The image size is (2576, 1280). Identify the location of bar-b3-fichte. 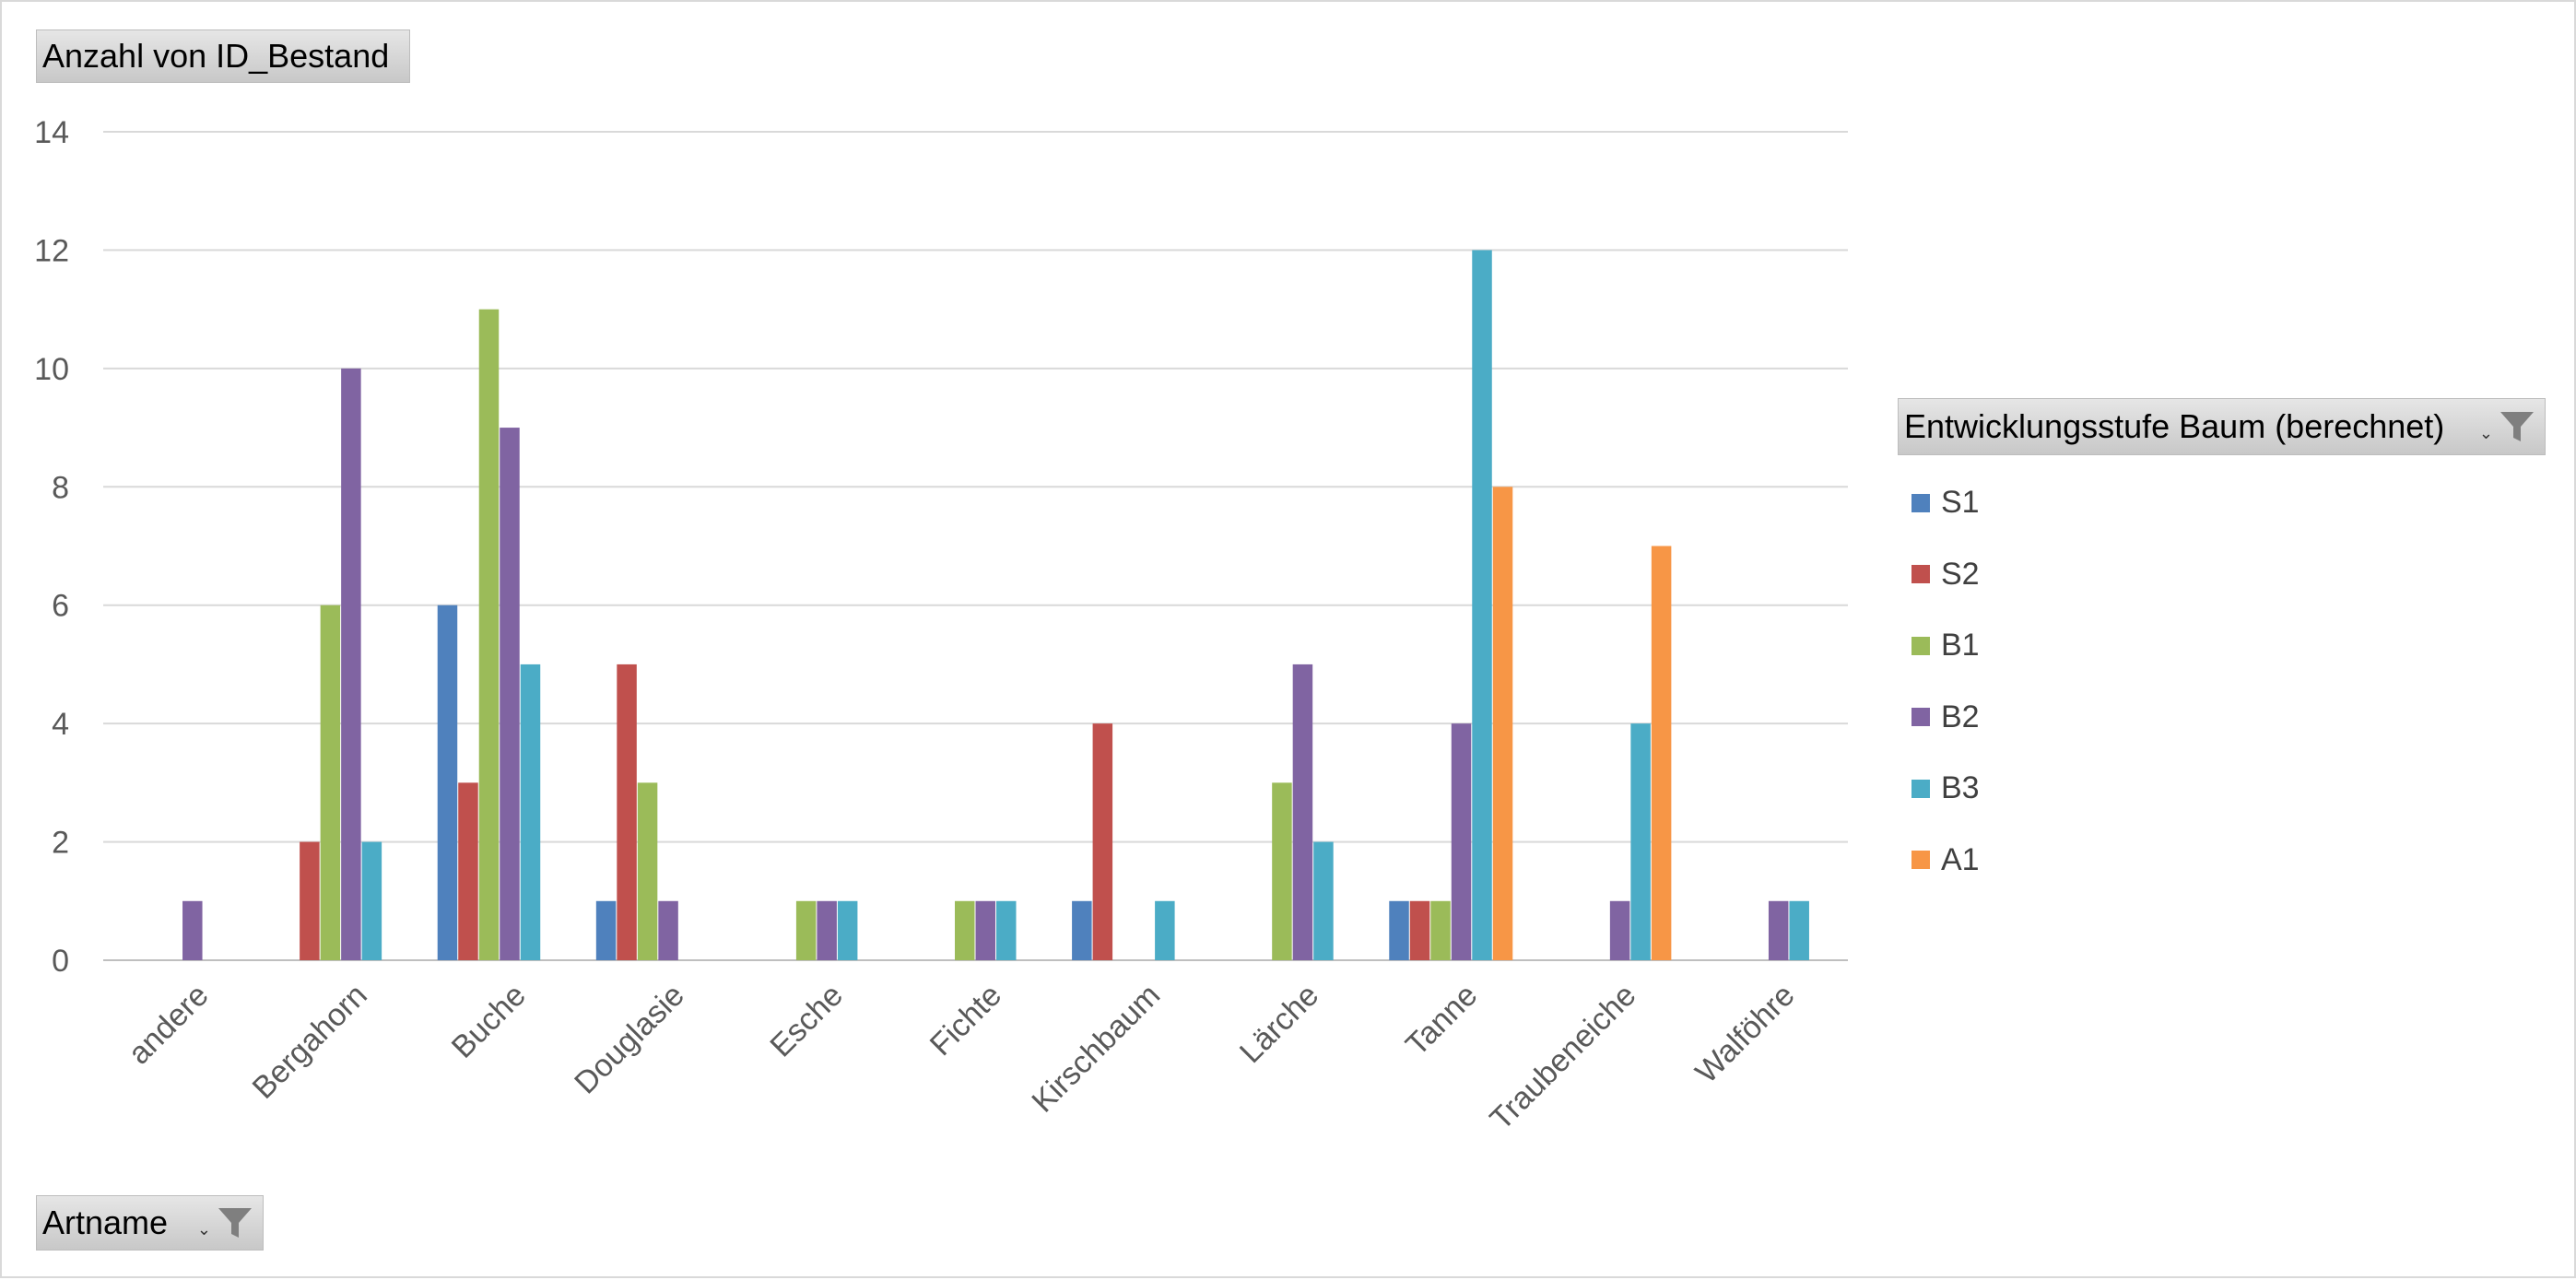
(1006, 930).